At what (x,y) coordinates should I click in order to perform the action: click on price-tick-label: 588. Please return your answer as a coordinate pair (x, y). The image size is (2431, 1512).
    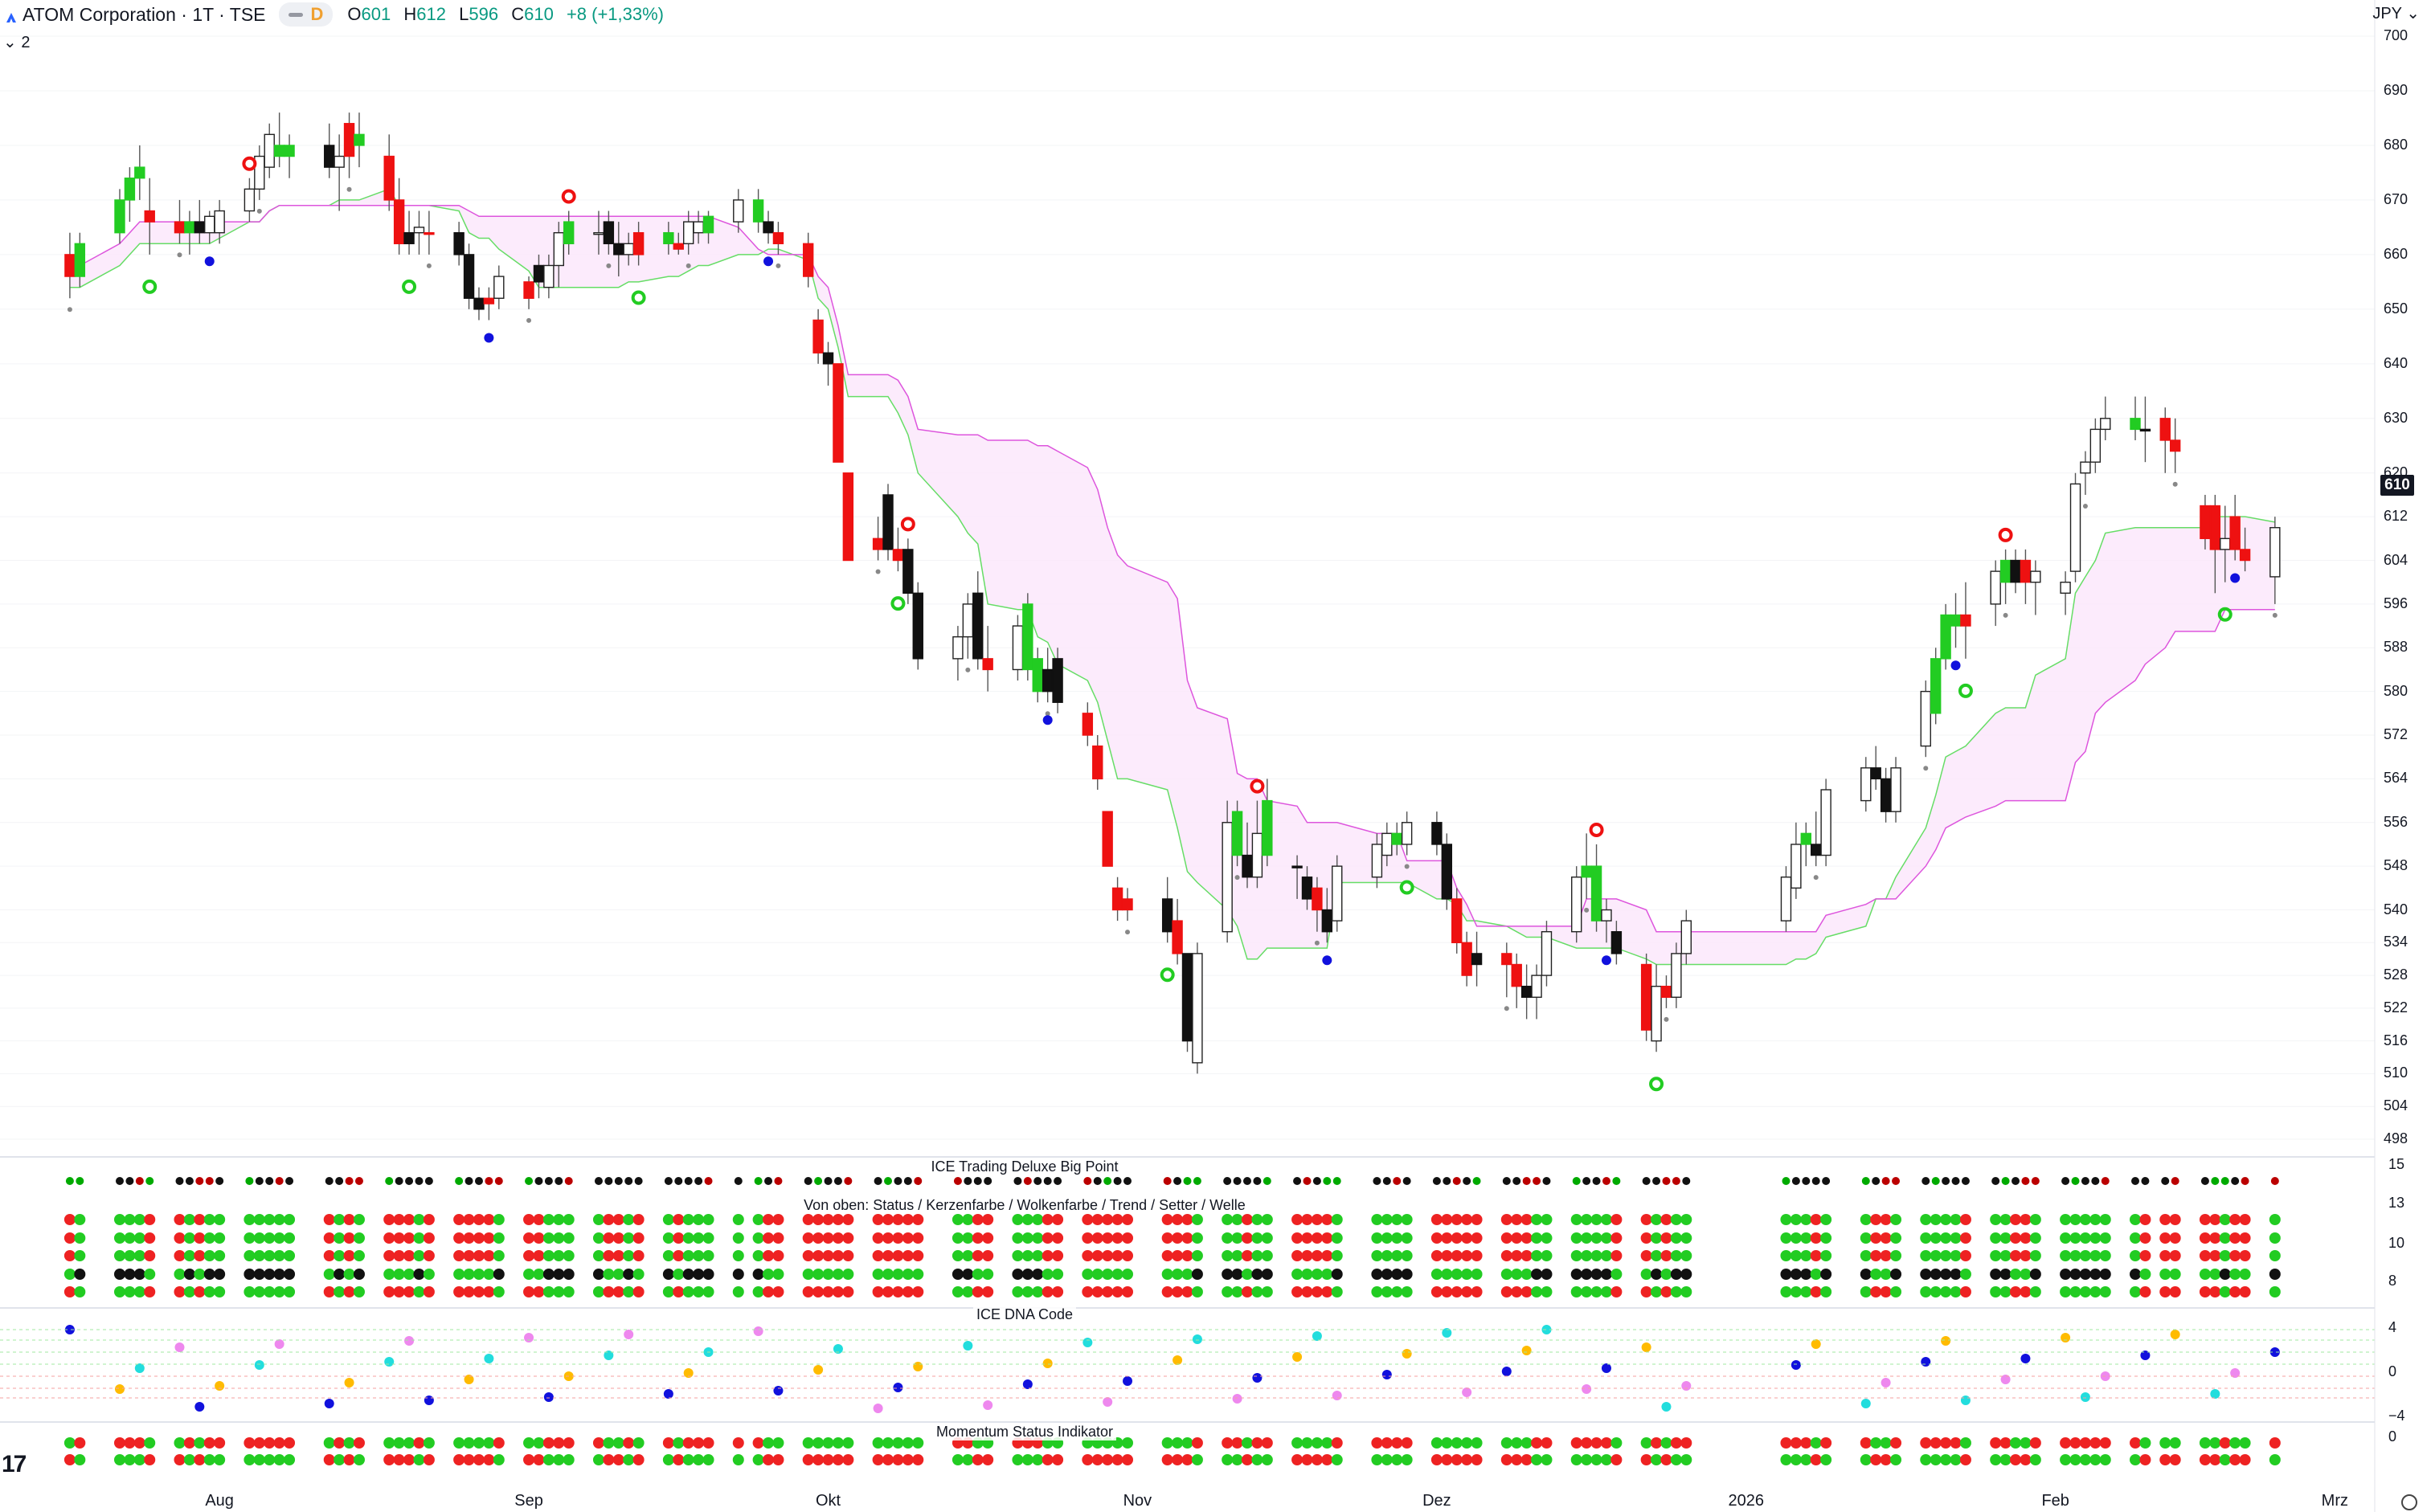
    Looking at the image, I should click on (2396, 647).